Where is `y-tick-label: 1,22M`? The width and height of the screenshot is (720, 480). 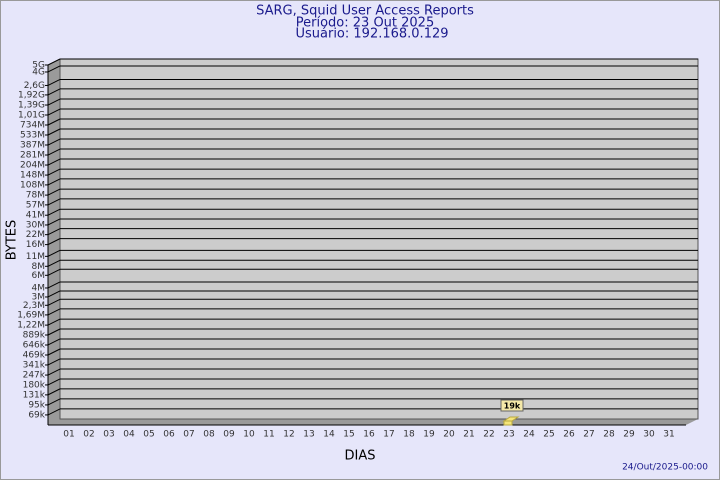 y-tick-label: 1,22M is located at coordinates (31, 326).